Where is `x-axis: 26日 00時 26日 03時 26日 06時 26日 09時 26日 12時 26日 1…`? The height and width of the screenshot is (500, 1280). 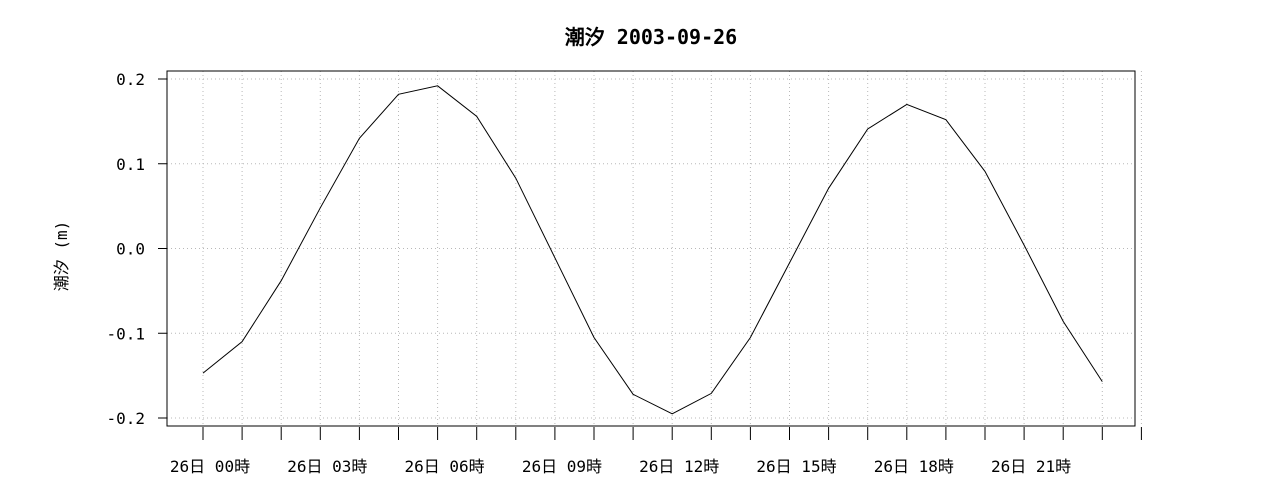 x-axis: 26日 00時 26日 03時 26日 06時 26日 09時 26日 12時 26日 1… is located at coordinates (656, 451).